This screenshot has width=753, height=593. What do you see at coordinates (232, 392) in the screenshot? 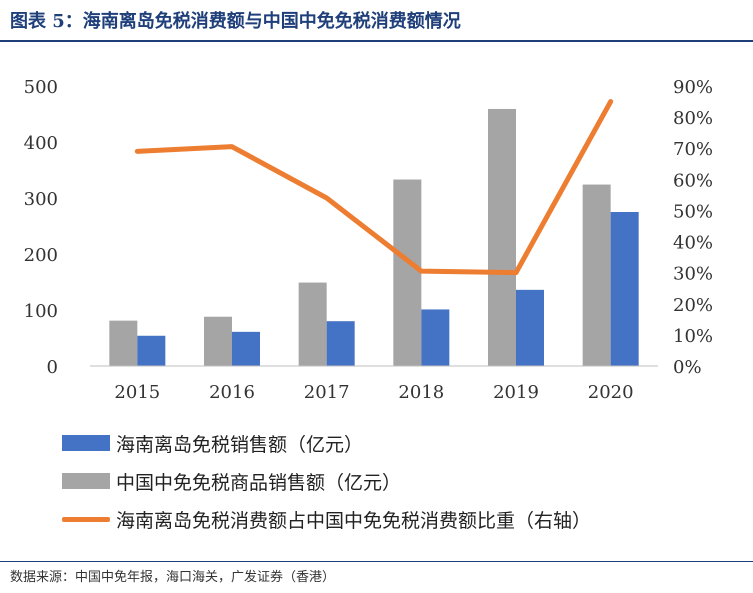
I see `x-tick-label: 2016` at bounding box center [232, 392].